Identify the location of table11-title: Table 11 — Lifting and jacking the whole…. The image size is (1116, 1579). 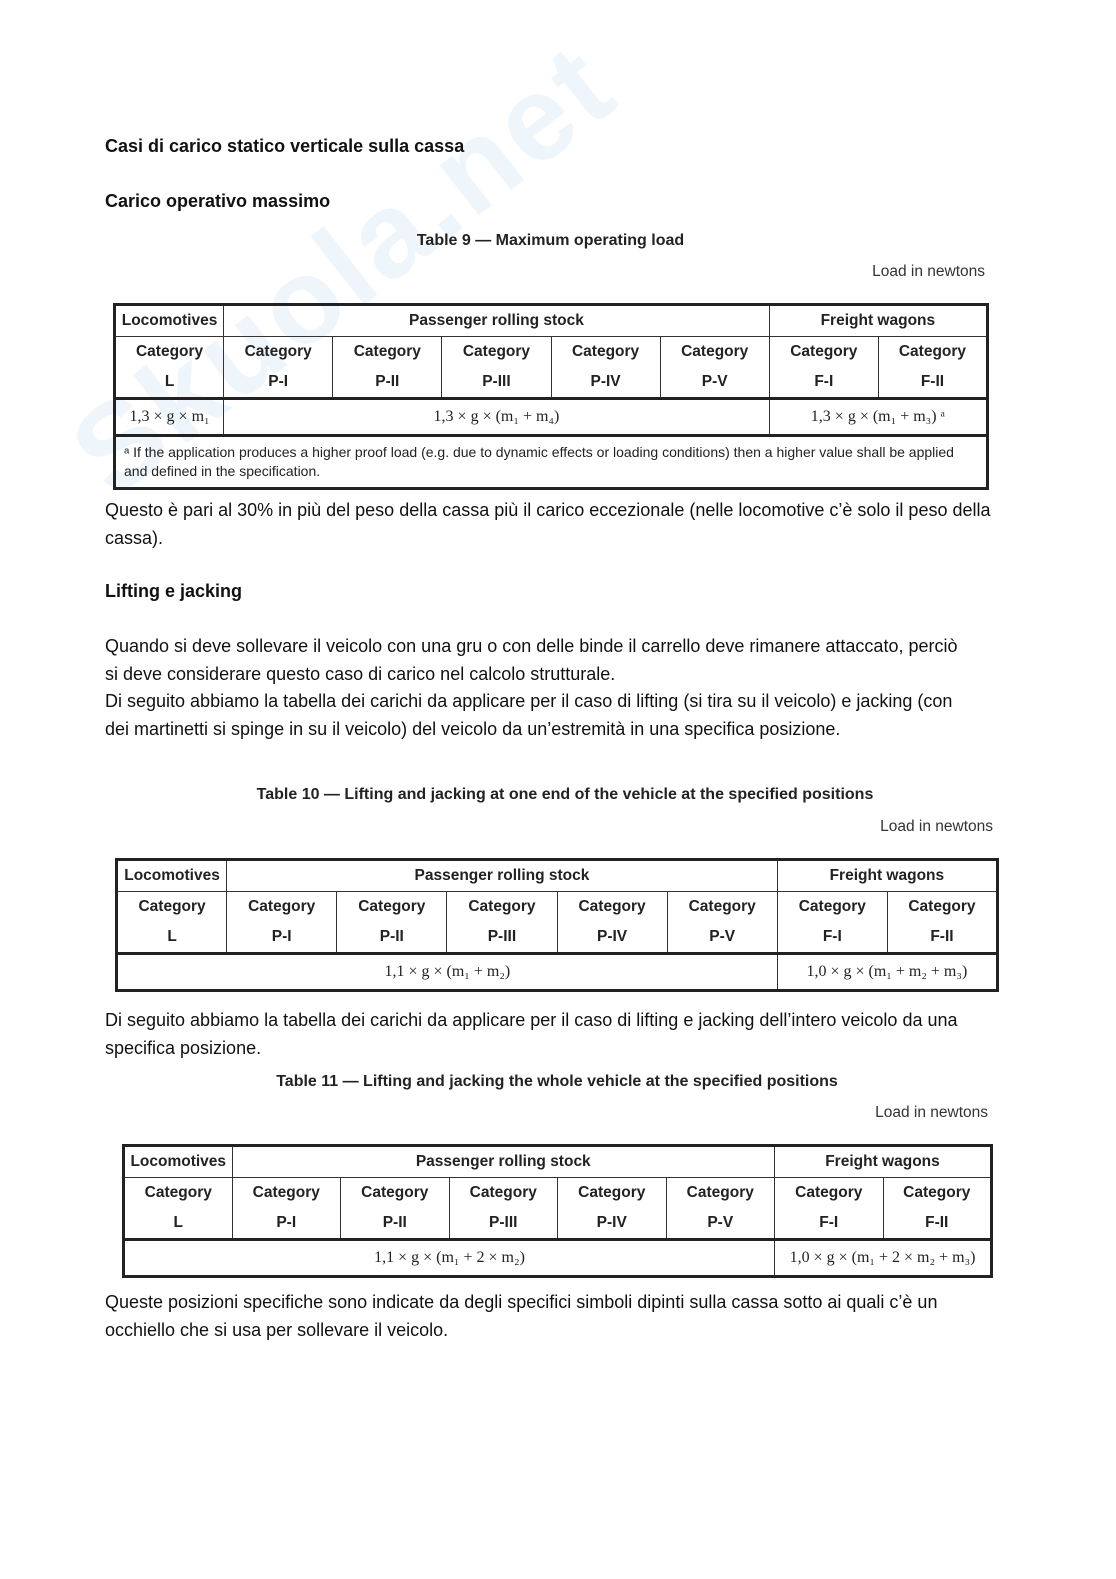
(557, 1081).